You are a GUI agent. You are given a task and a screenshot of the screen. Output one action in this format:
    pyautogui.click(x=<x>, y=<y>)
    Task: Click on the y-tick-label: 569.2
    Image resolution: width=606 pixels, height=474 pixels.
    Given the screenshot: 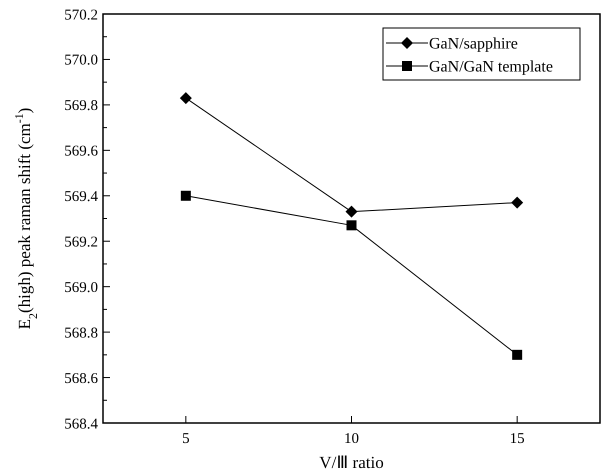 What is the action you would take?
    pyautogui.click(x=81, y=242)
    